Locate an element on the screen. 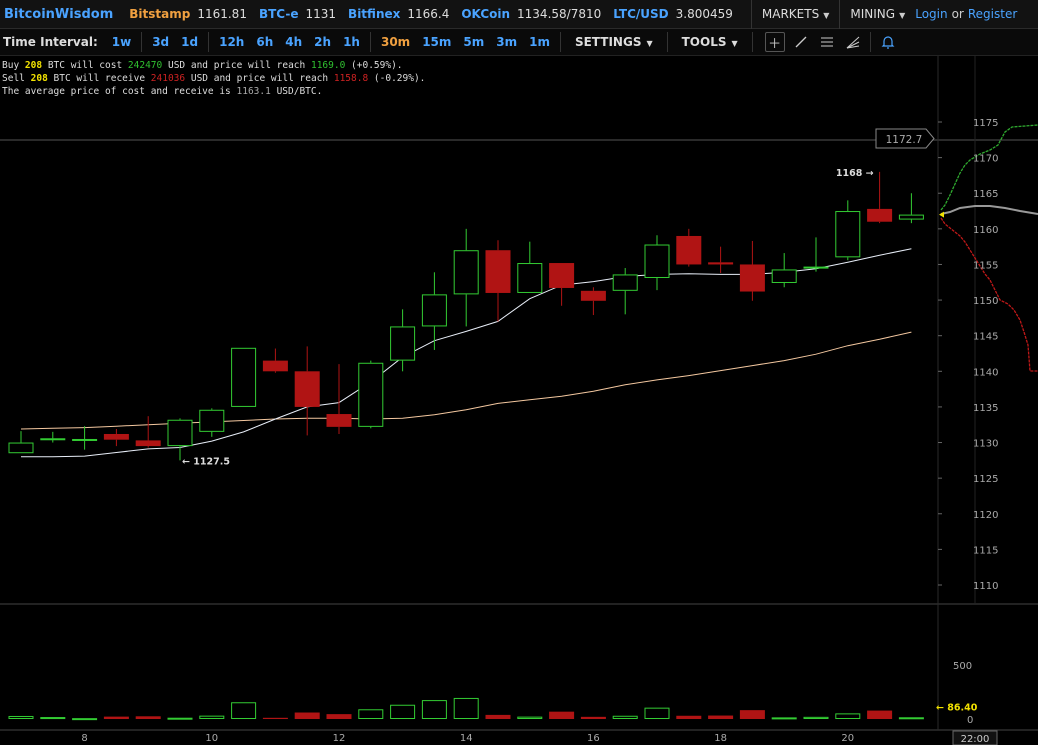 The width and height of the screenshot is (1038, 745). interval-6h: 6h is located at coordinates (265, 42).